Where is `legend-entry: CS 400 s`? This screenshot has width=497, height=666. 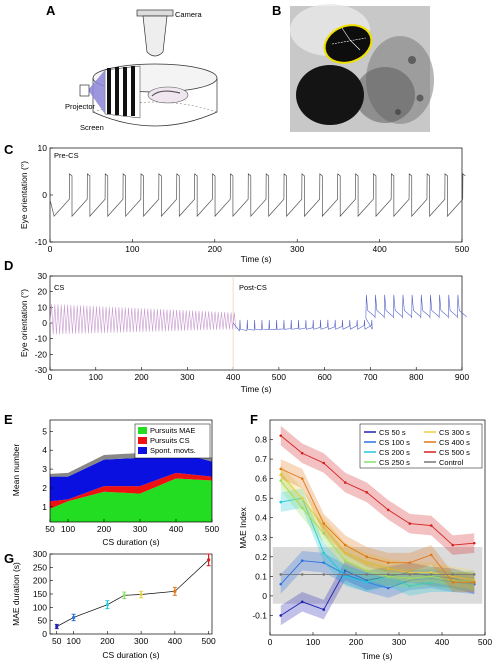
legend-entry: CS 400 s is located at coordinates (454, 442).